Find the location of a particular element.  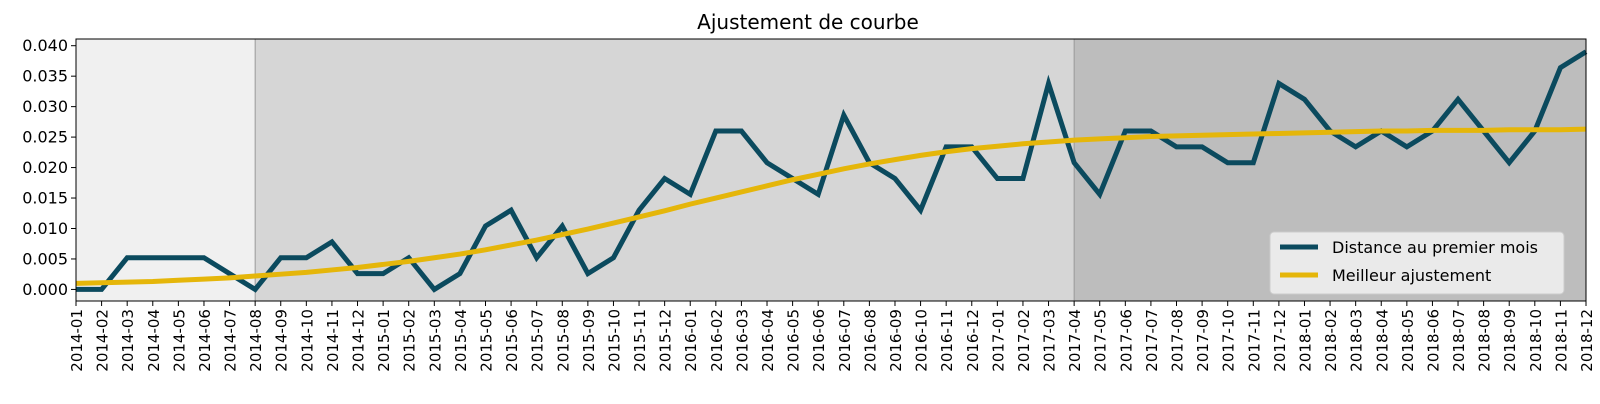

x-tick-label-6: 2014-07 is located at coordinates (231, 340).